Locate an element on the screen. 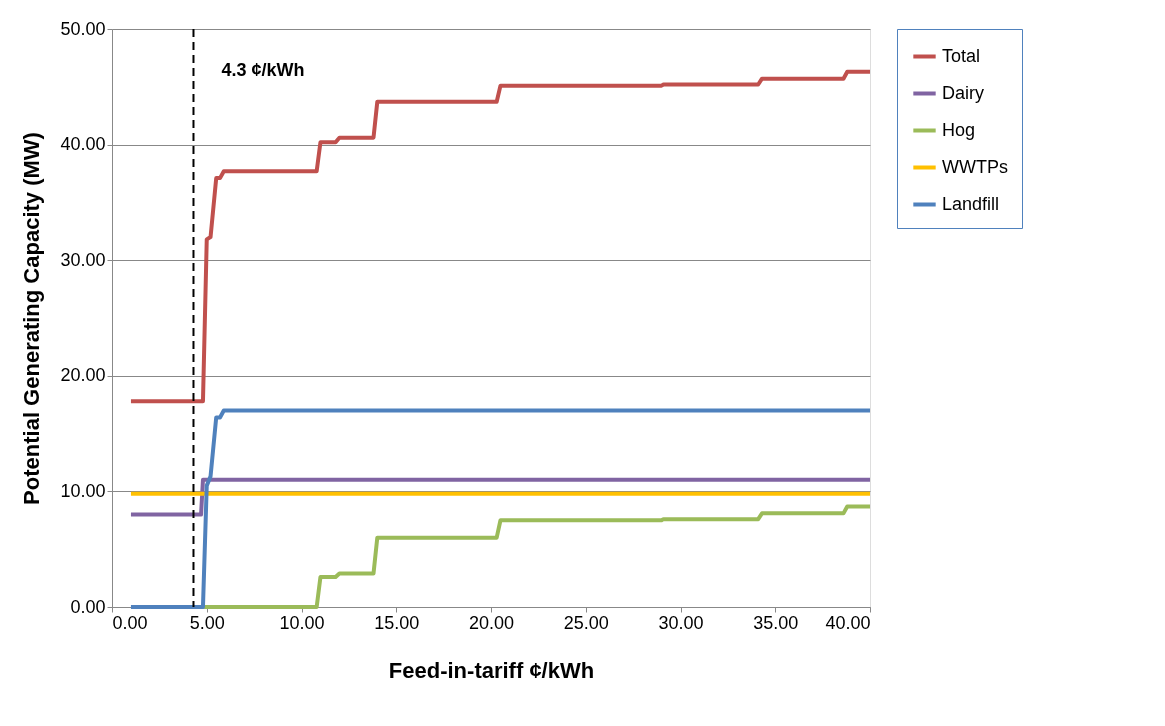 Image resolution: width=1165 pixels, height=726 pixels. legend-label: WWTPs is located at coordinates (975, 166).